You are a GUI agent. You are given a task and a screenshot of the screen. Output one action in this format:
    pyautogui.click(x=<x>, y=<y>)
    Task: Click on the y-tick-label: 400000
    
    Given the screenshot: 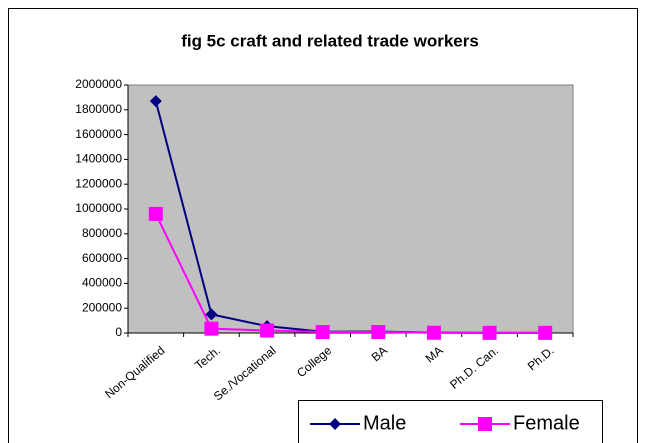 What is the action you would take?
    pyautogui.click(x=102, y=283)
    